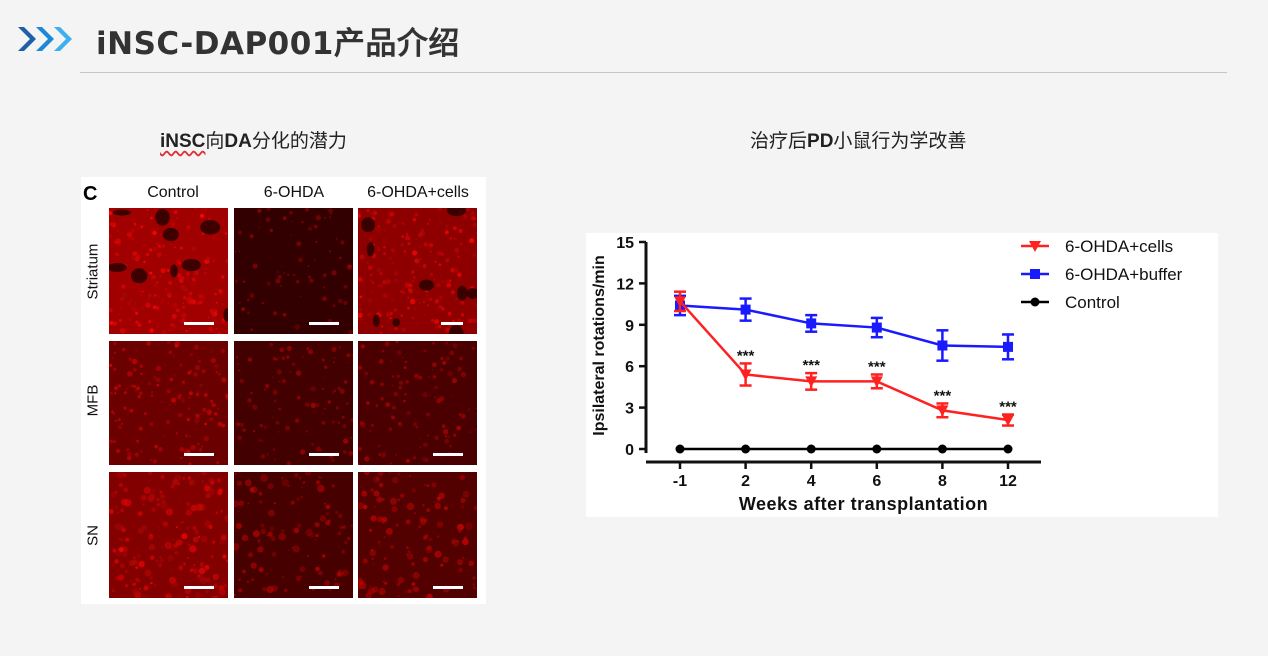  Describe the element at coordinates (876, 481) in the screenshot. I see `x-tick-label: 6` at that location.